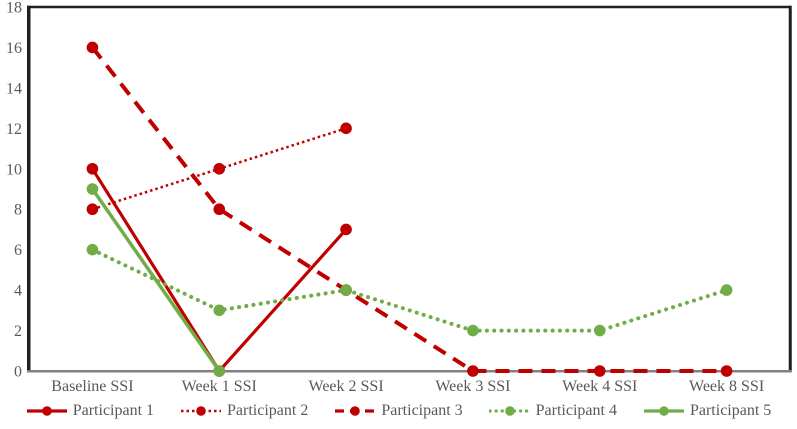  I want to click on y-tick-label: 4, so click(18, 291).